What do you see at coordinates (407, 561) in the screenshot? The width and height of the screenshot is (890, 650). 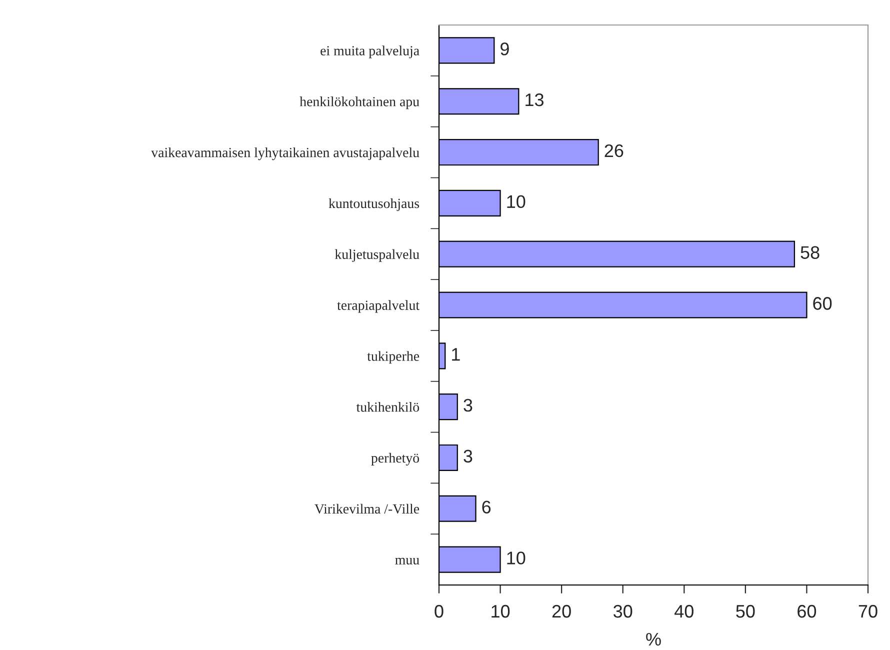 I see `y-tick-label: muu` at bounding box center [407, 561].